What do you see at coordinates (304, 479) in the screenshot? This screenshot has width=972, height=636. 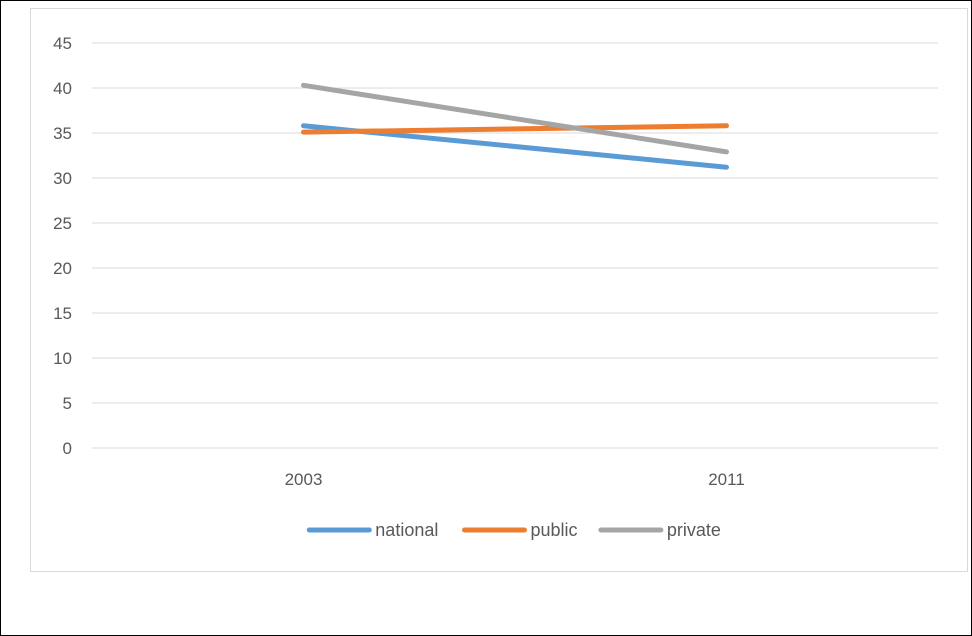 I see `x-tick-label: 2003` at bounding box center [304, 479].